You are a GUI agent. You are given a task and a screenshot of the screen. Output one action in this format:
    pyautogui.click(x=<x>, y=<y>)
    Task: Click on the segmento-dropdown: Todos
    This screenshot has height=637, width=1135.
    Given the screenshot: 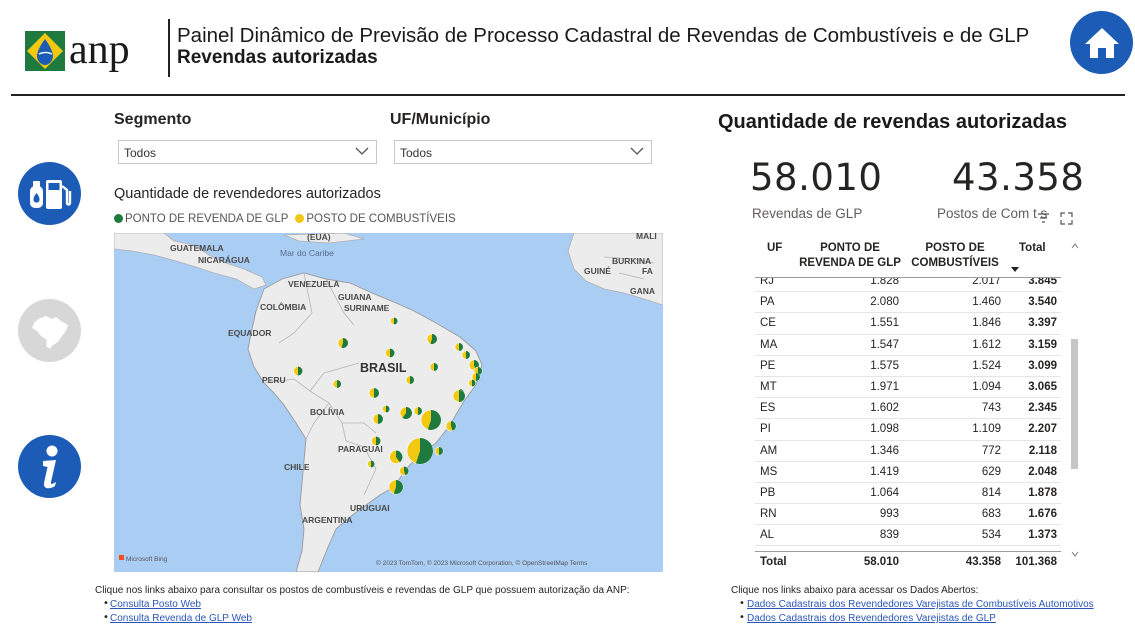 What is the action you would take?
    pyautogui.click(x=247, y=152)
    